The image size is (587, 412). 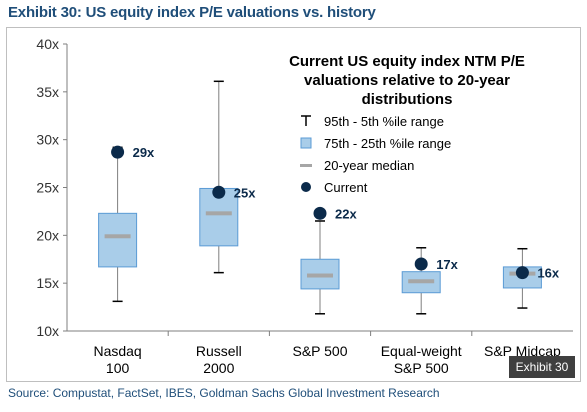 What do you see at coordinates (407, 61) in the screenshot?
I see `chart-title-line: Current US equity index NTM P/E` at bounding box center [407, 61].